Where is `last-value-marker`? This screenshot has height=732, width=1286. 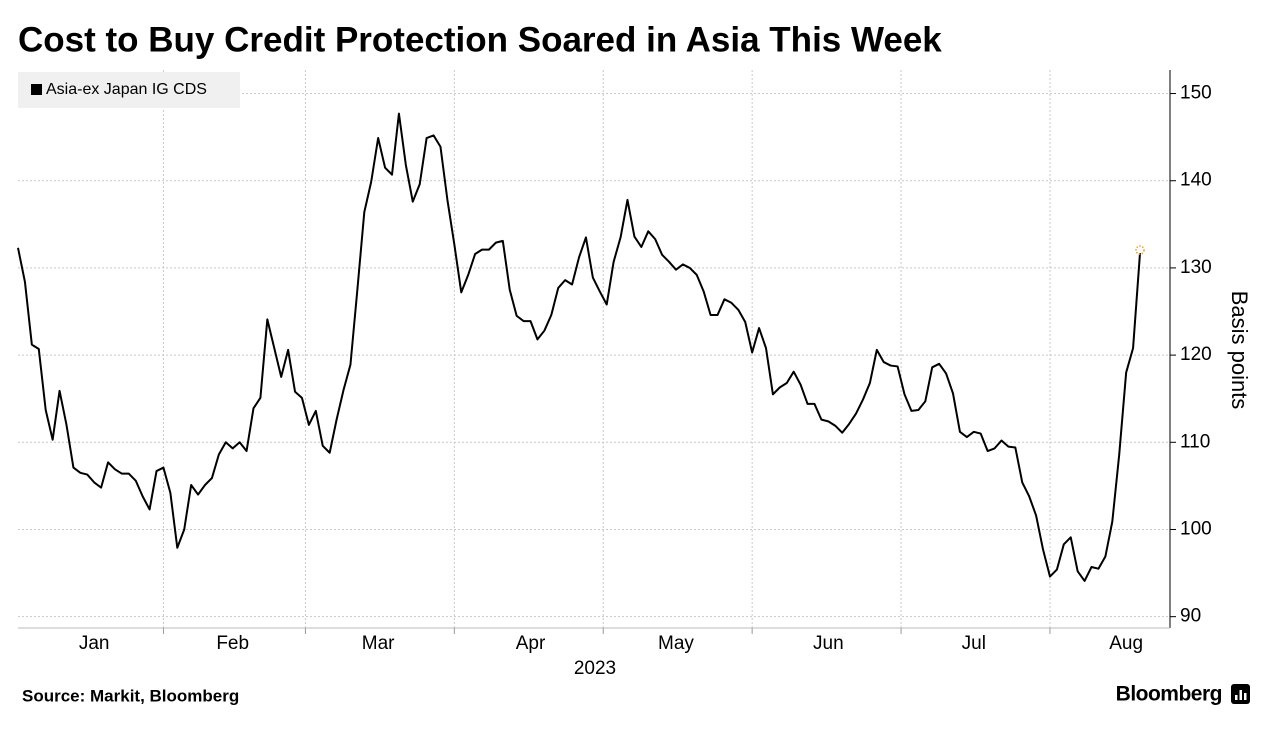 last-value-marker is located at coordinates (1140, 250).